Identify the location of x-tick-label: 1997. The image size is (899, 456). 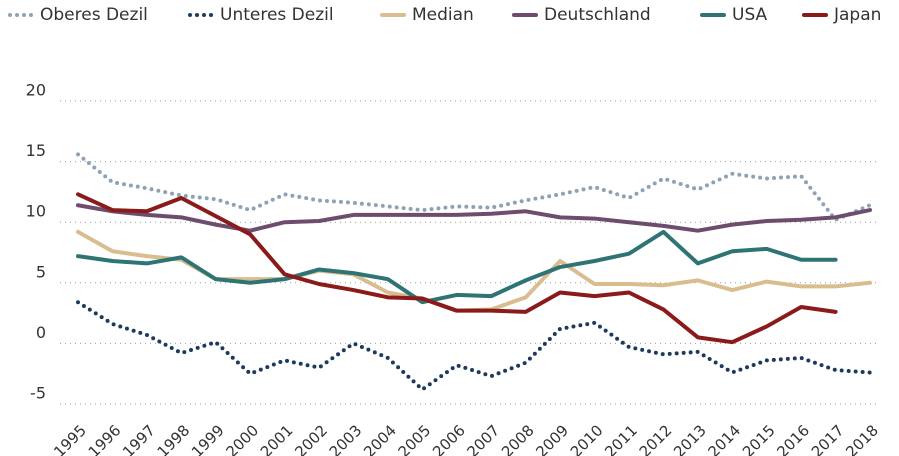
(139, 438).